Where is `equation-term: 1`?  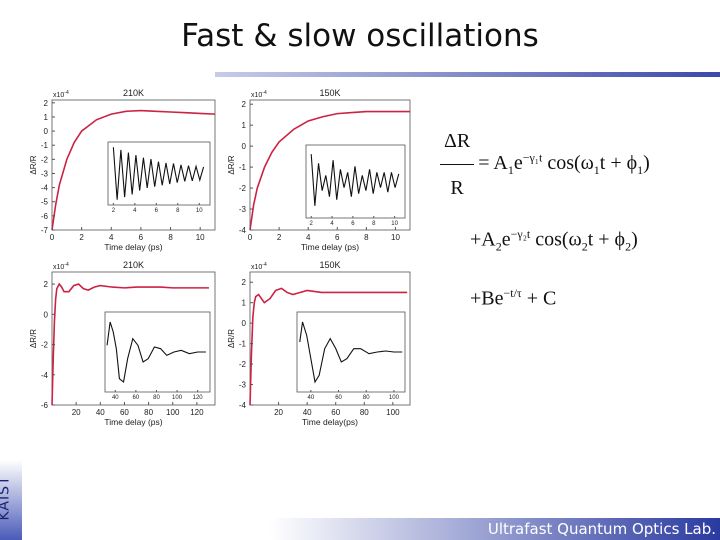 equation-term: 1 is located at coordinates (640, 170).